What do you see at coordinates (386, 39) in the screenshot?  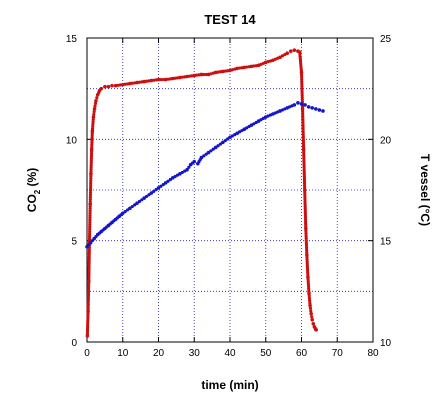 I see `y-right-tick-label: 25` at bounding box center [386, 39].